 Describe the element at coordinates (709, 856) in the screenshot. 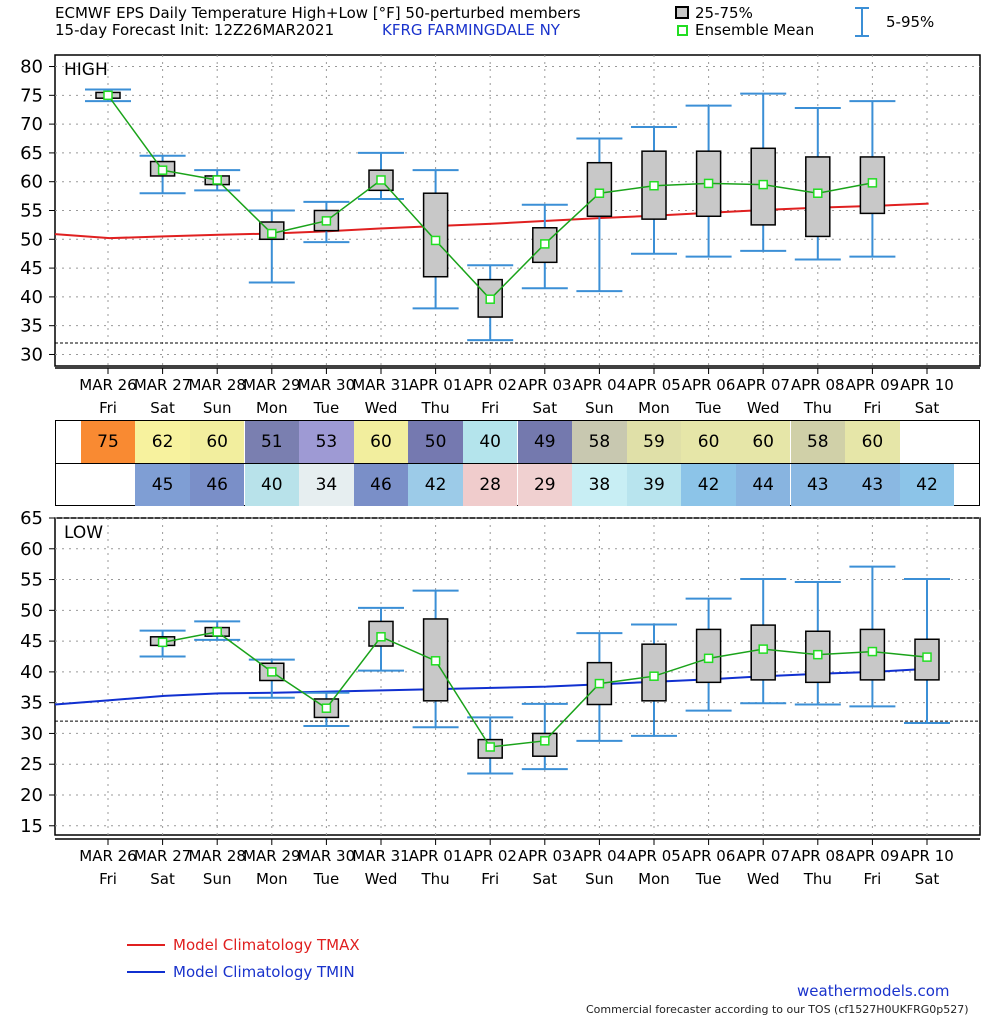

I see `date-label: APR 06` at that location.